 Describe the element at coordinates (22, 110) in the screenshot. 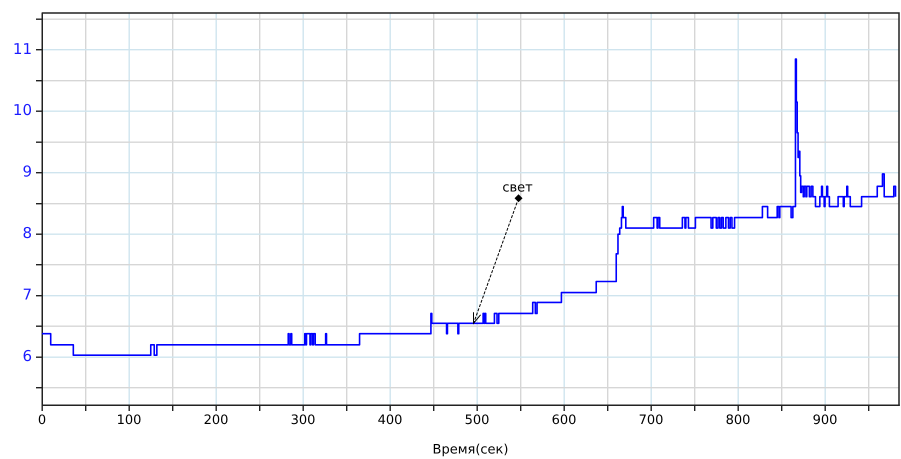

I see `y-tick-label: 10` at that location.